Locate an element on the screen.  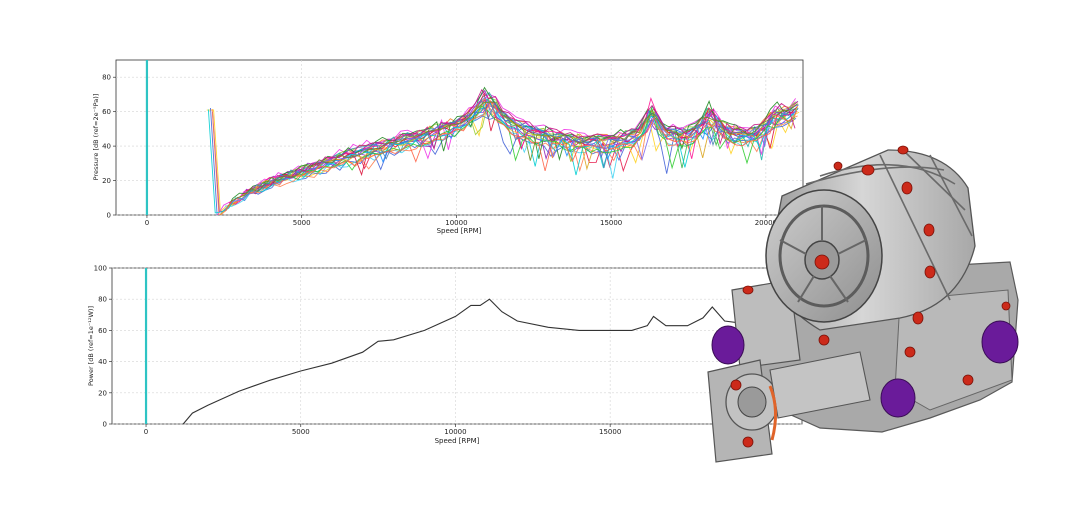
pressure-y-ticks: 0 20 40 60 80 is located at coordinates (109, 147).